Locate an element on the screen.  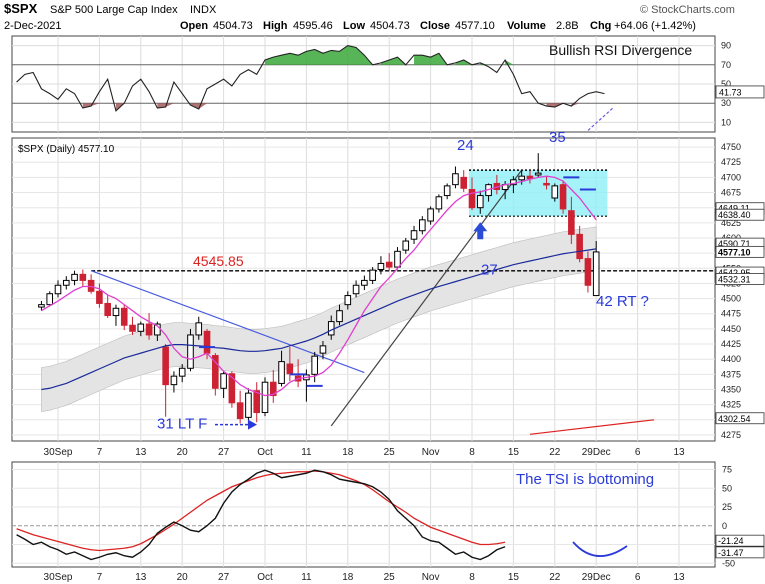
low-value: 4504.73 is located at coordinates (390, 26).